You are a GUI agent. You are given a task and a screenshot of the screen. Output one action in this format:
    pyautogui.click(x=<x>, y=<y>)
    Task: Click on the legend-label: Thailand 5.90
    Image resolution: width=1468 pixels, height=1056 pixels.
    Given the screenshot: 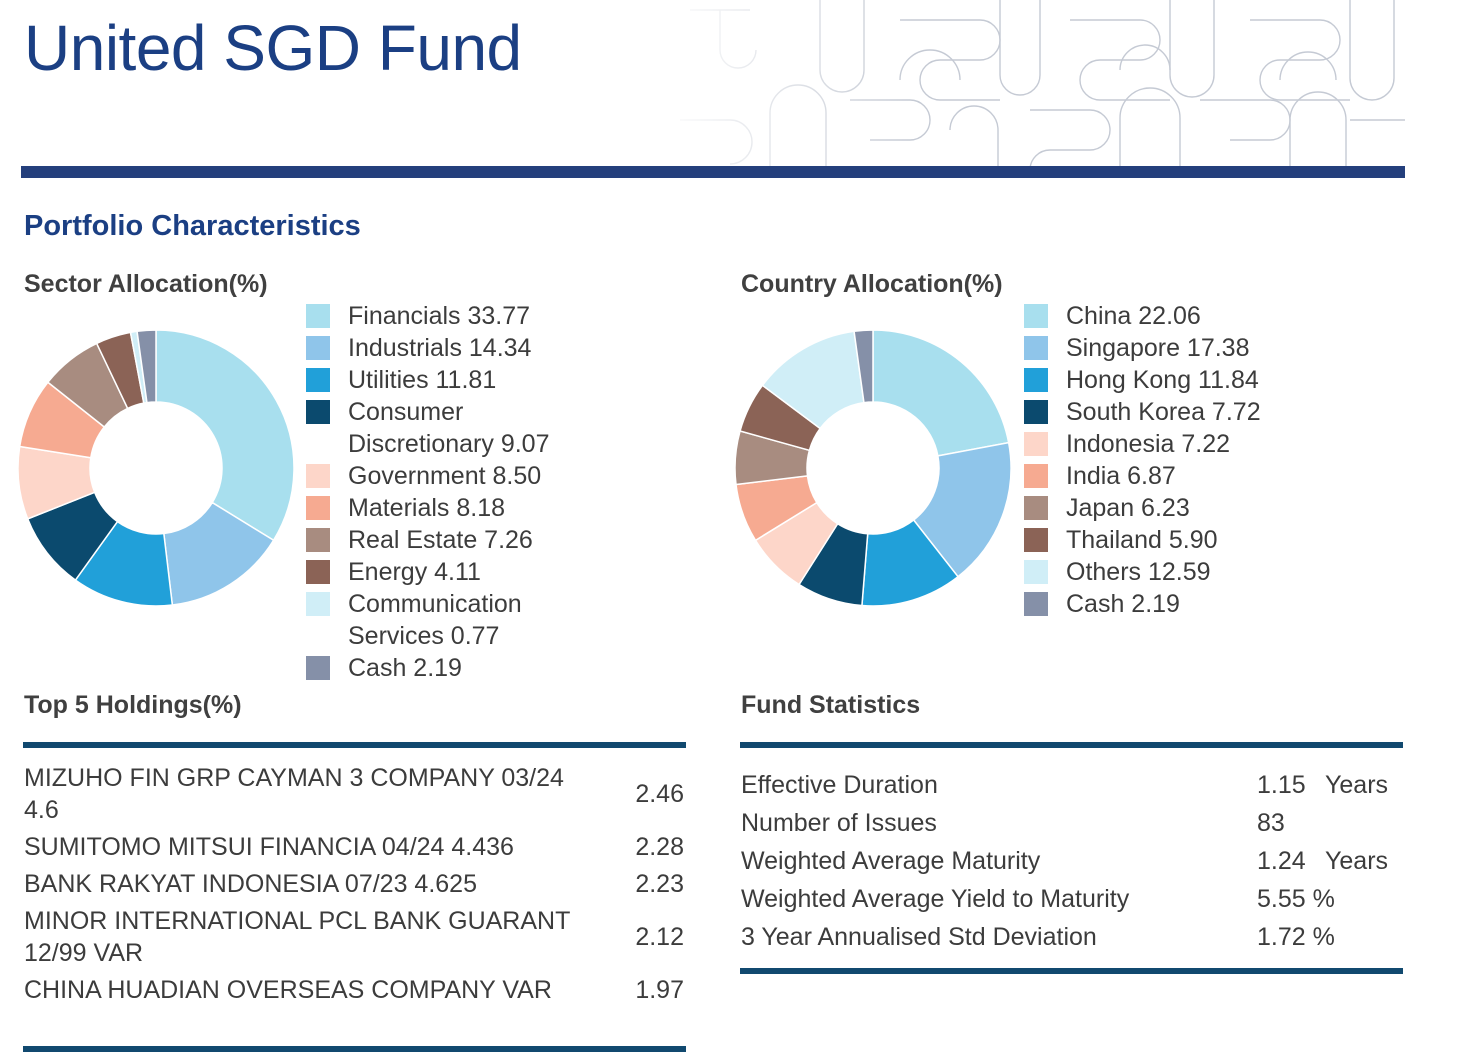 What is the action you would take?
    pyautogui.click(x=1142, y=540)
    